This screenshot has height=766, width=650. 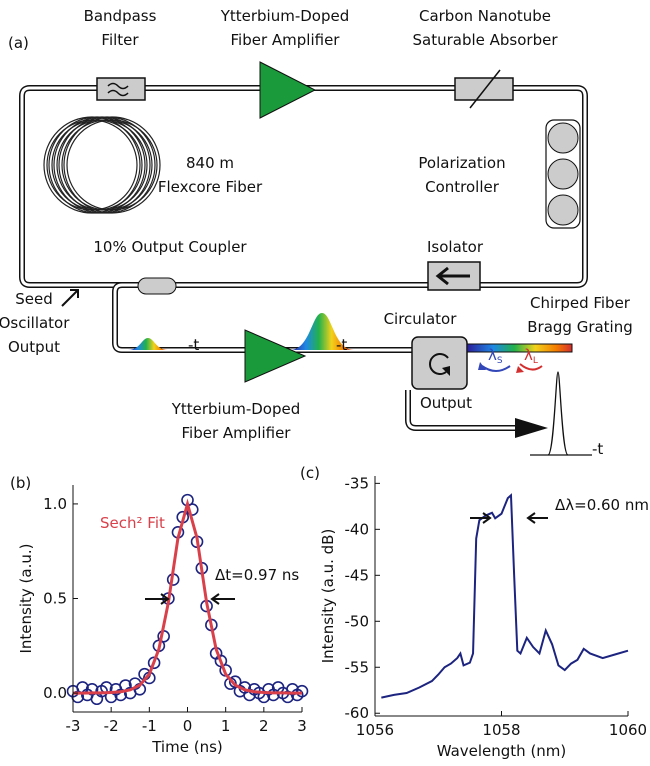 I want to click on x-axis-label: Time (ns), so click(x=187, y=747).